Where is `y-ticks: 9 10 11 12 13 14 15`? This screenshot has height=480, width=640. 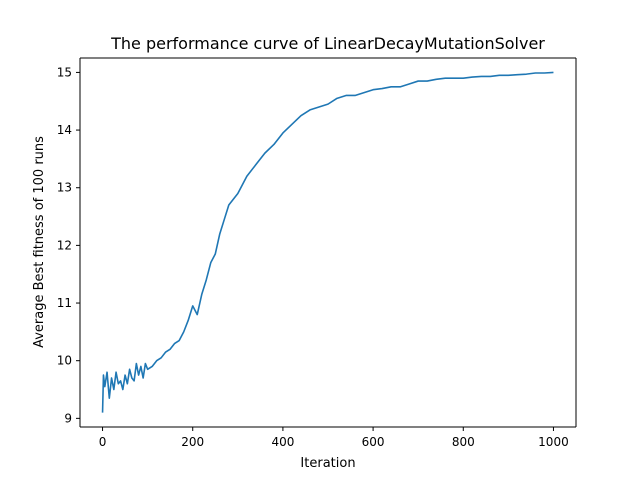
y-ticks: 9 10 11 12 13 14 15 is located at coordinates (68, 245).